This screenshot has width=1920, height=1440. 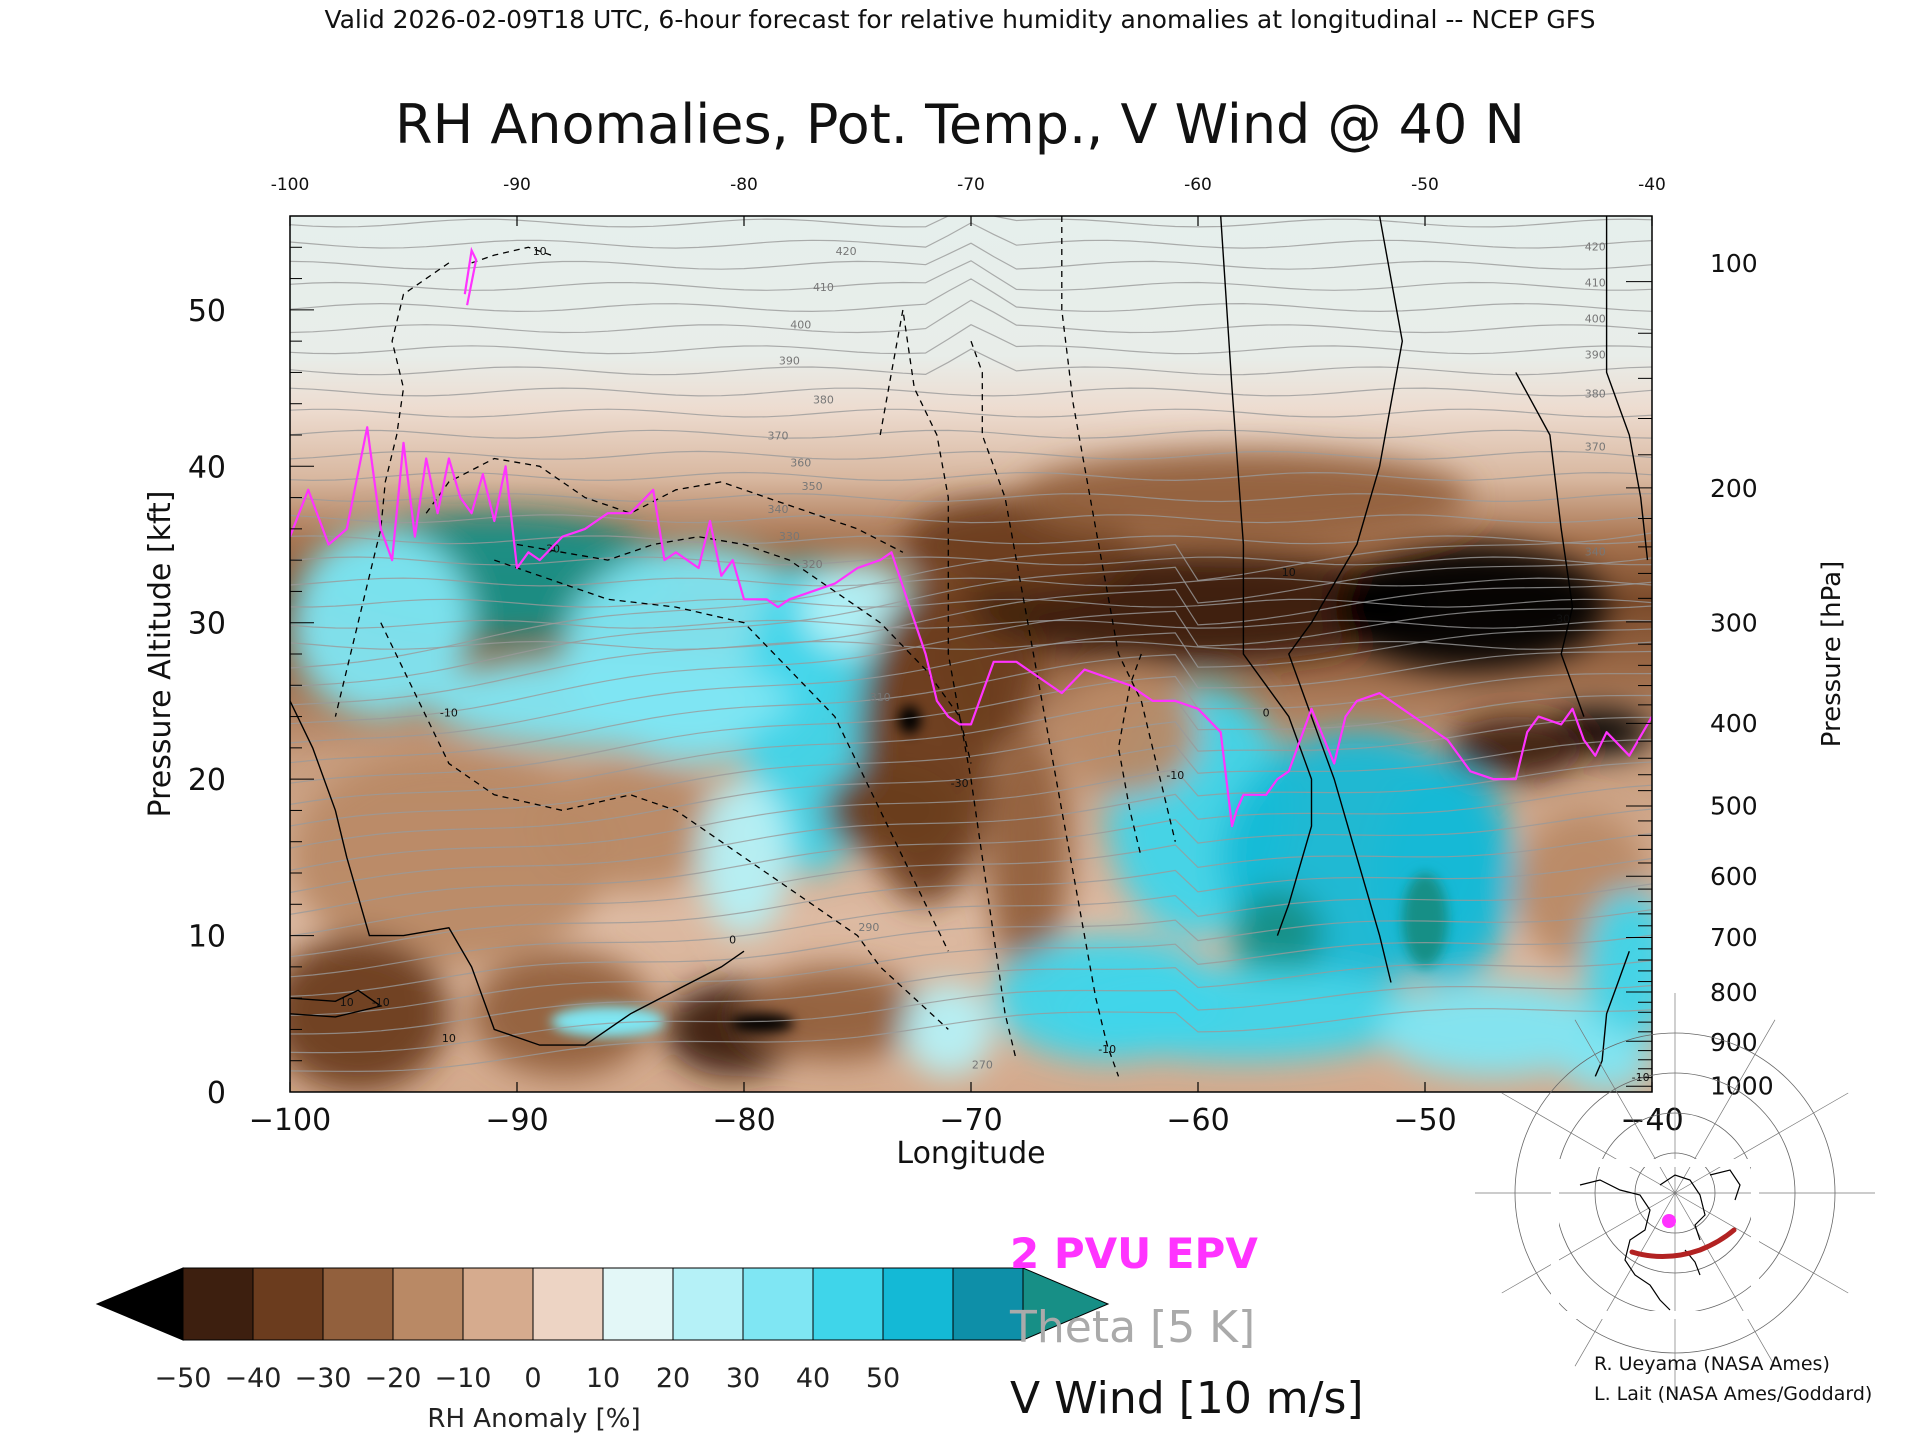 I want to click on theta-label: 410, so click(x=823, y=287).